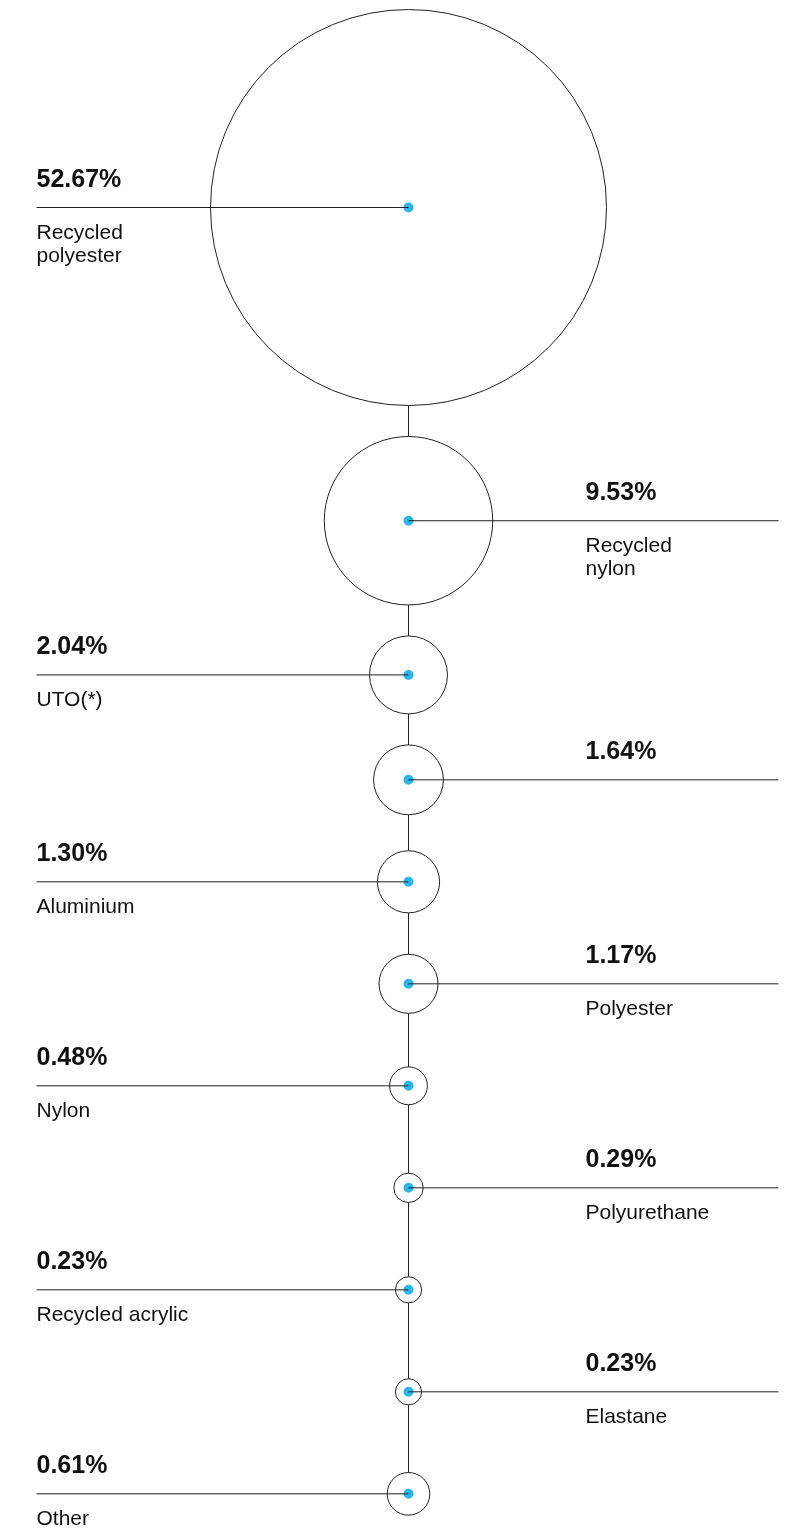 The image size is (795, 1540). What do you see at coordinates (72, 1055) in the screenshot?
I see `data-label: 0.48%` at bounding box center [72, 1055].